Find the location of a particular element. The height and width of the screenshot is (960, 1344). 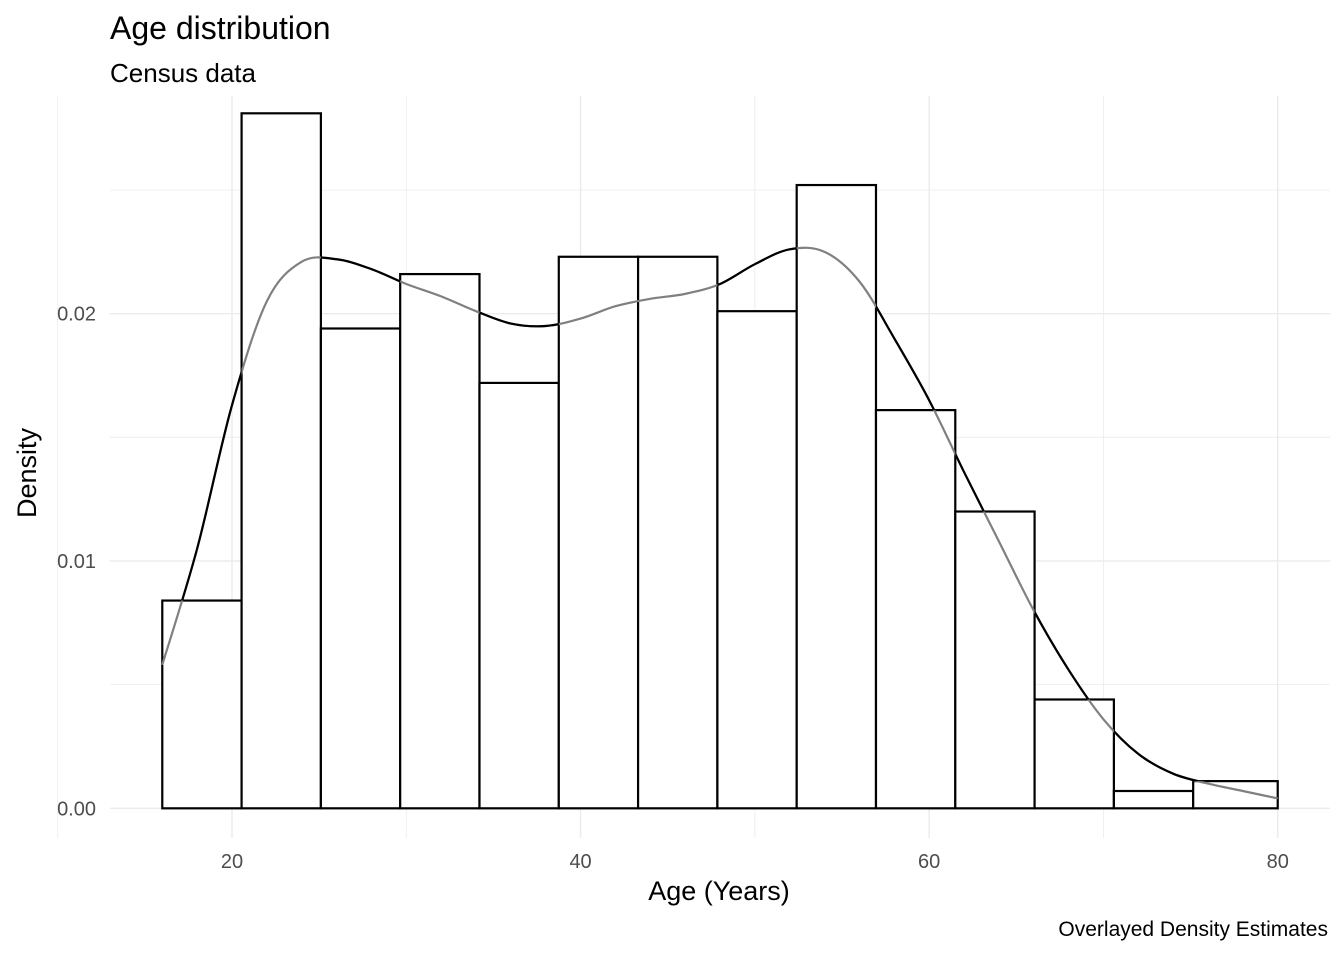

chart-subtitle: Census data is located at coordinates (183, 73).